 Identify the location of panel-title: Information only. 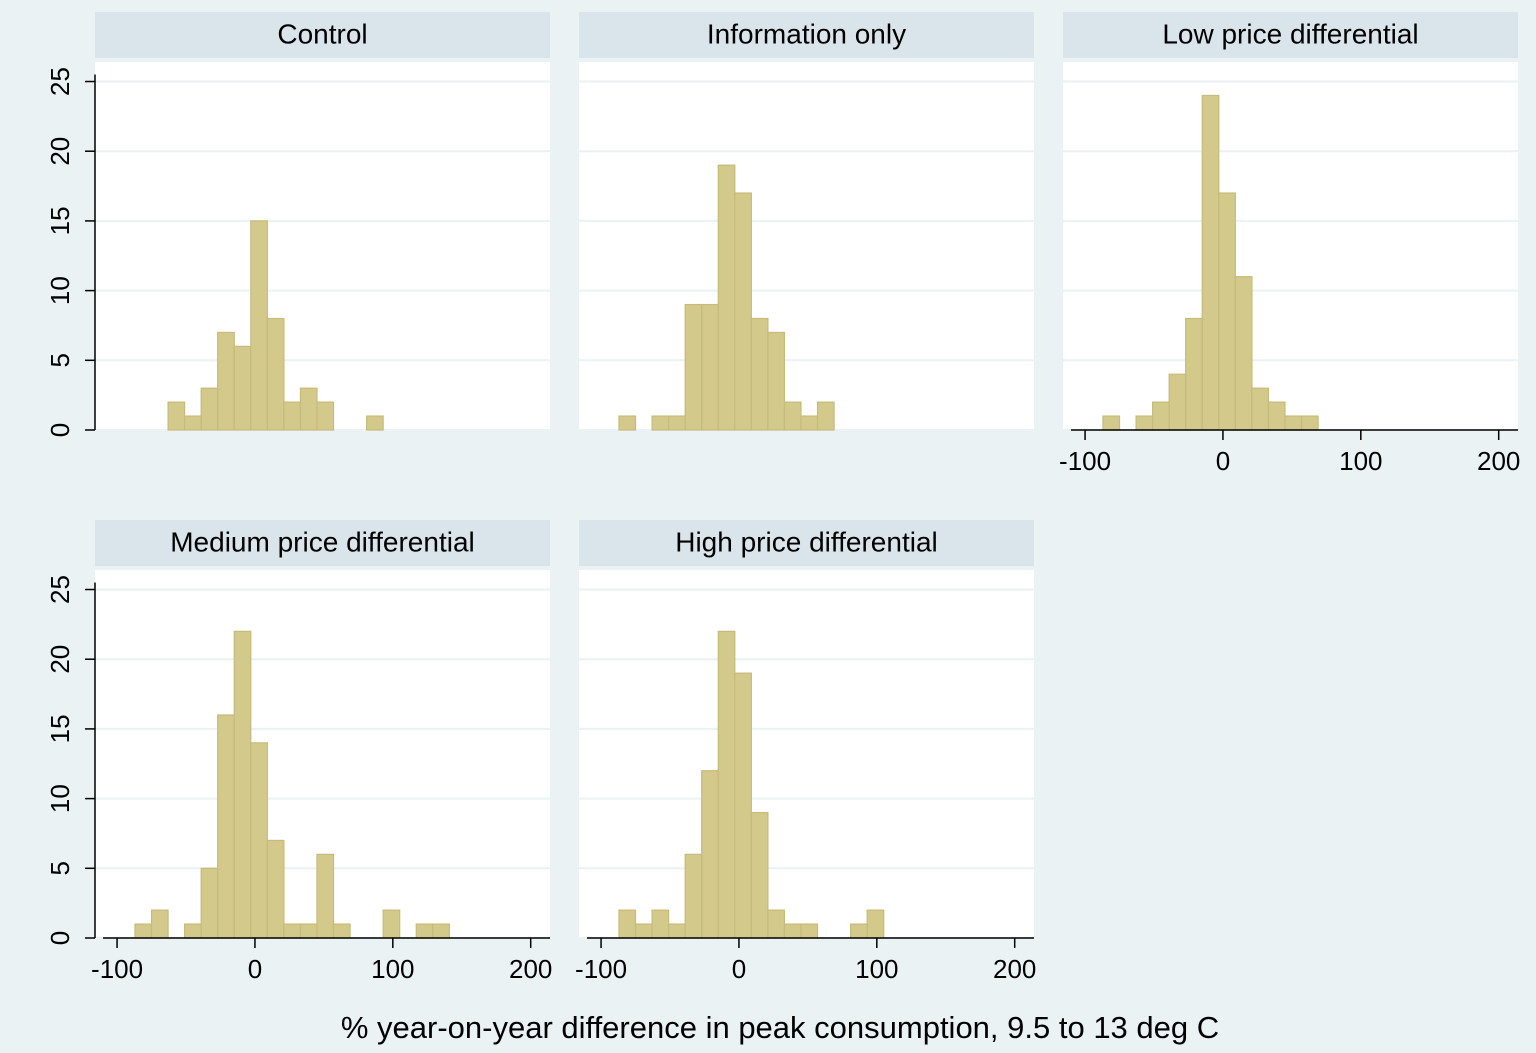
(806, 33).